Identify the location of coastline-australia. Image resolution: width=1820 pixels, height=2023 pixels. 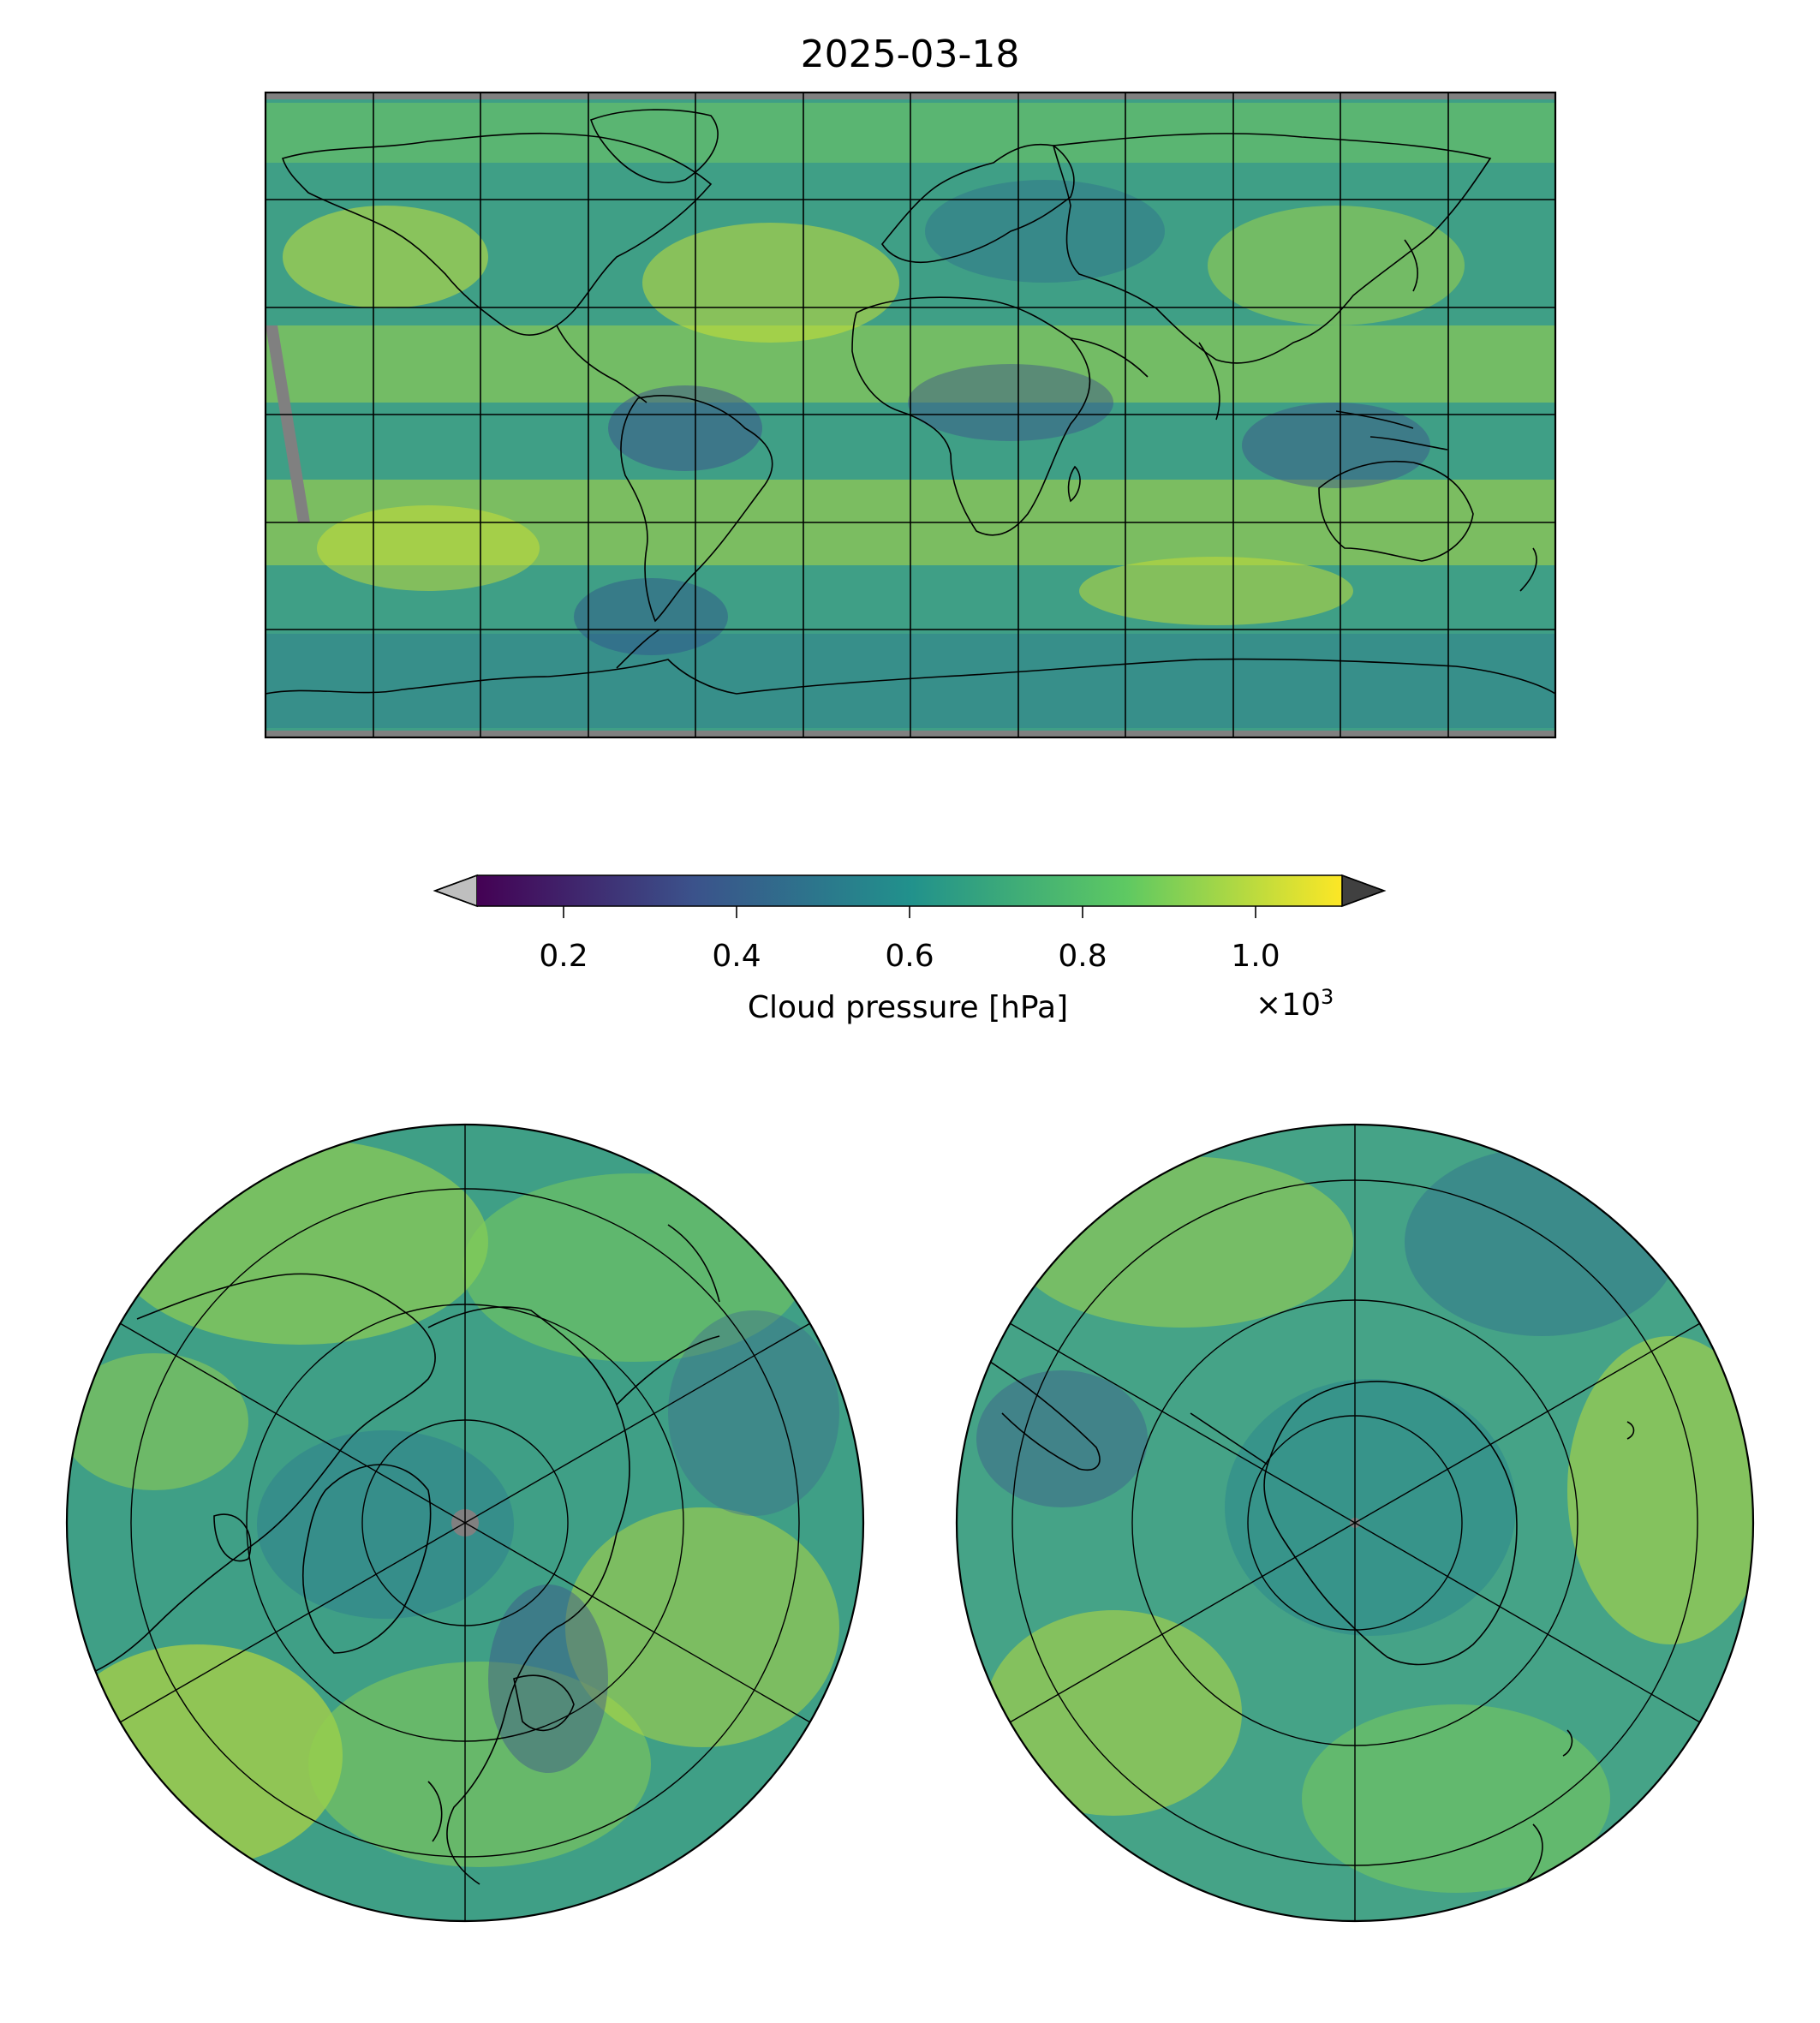
(1396, 511).